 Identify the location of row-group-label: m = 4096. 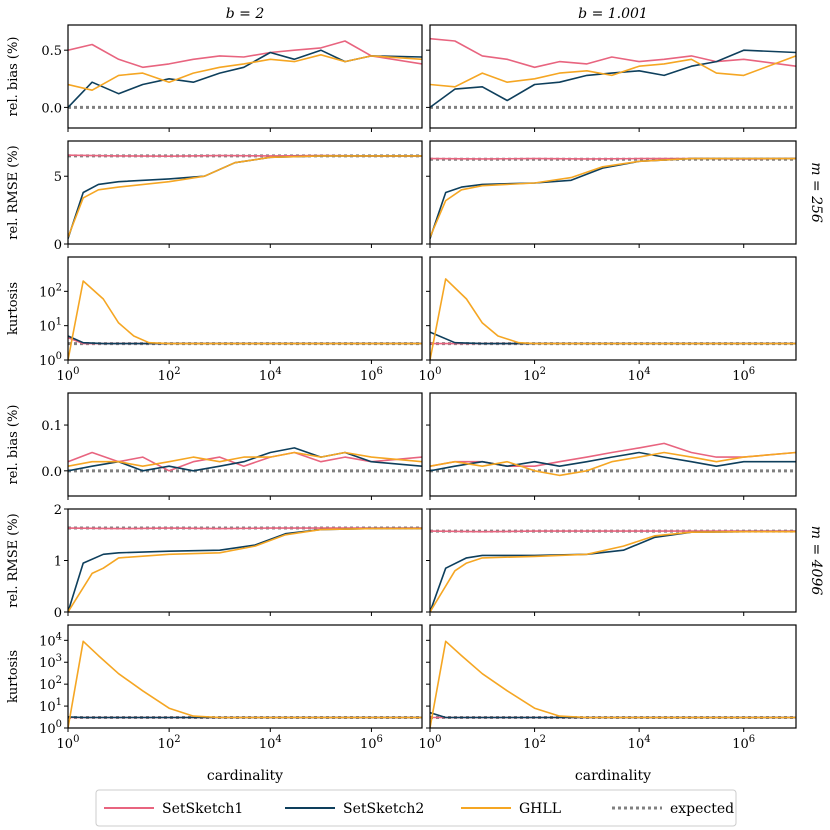
(816, 561).